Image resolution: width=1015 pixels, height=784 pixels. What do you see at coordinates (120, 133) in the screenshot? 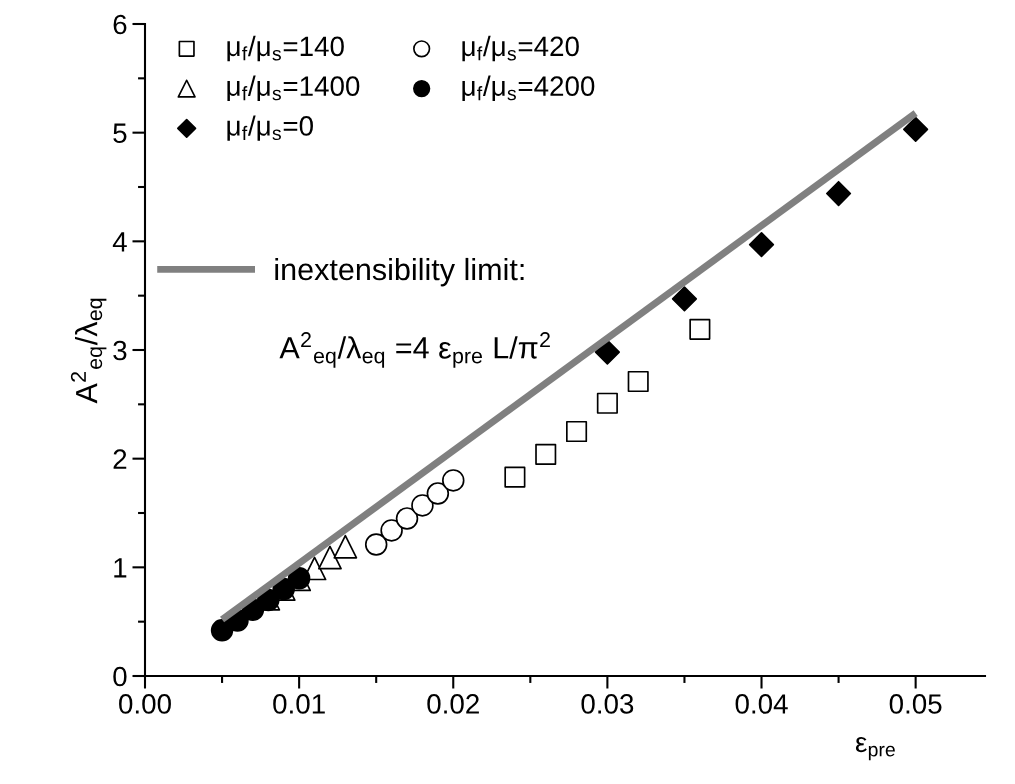
I see `y-tick-label: 5` at bounding box center [120, 133].